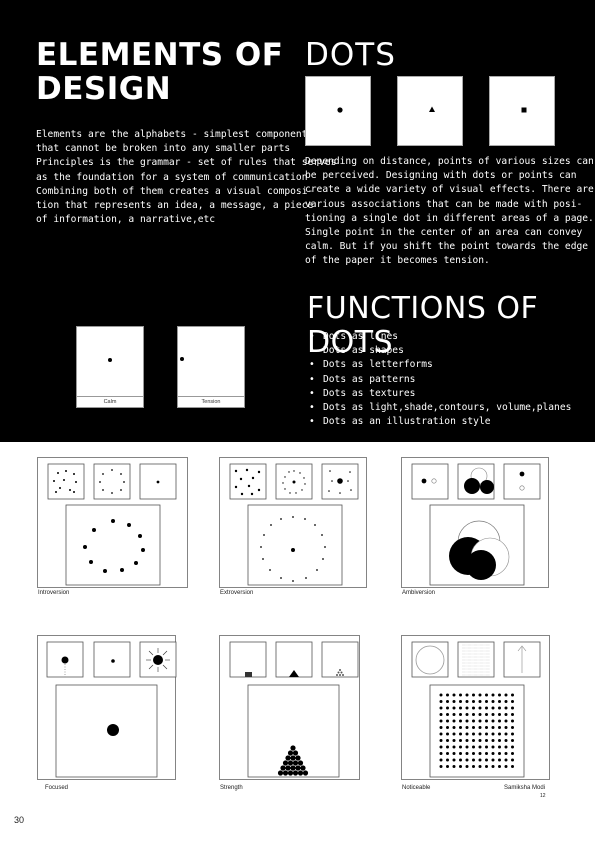  I want to click on title-line-2: DESIGN, so click(104, 89).